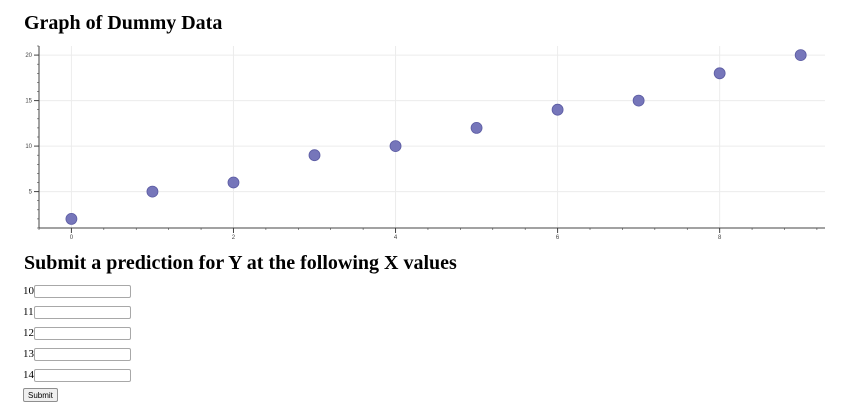  What do you see at coordinates (31, 193) in the screenshot?
I see `y-tick-label: 5` at bounding box center [31, 193].